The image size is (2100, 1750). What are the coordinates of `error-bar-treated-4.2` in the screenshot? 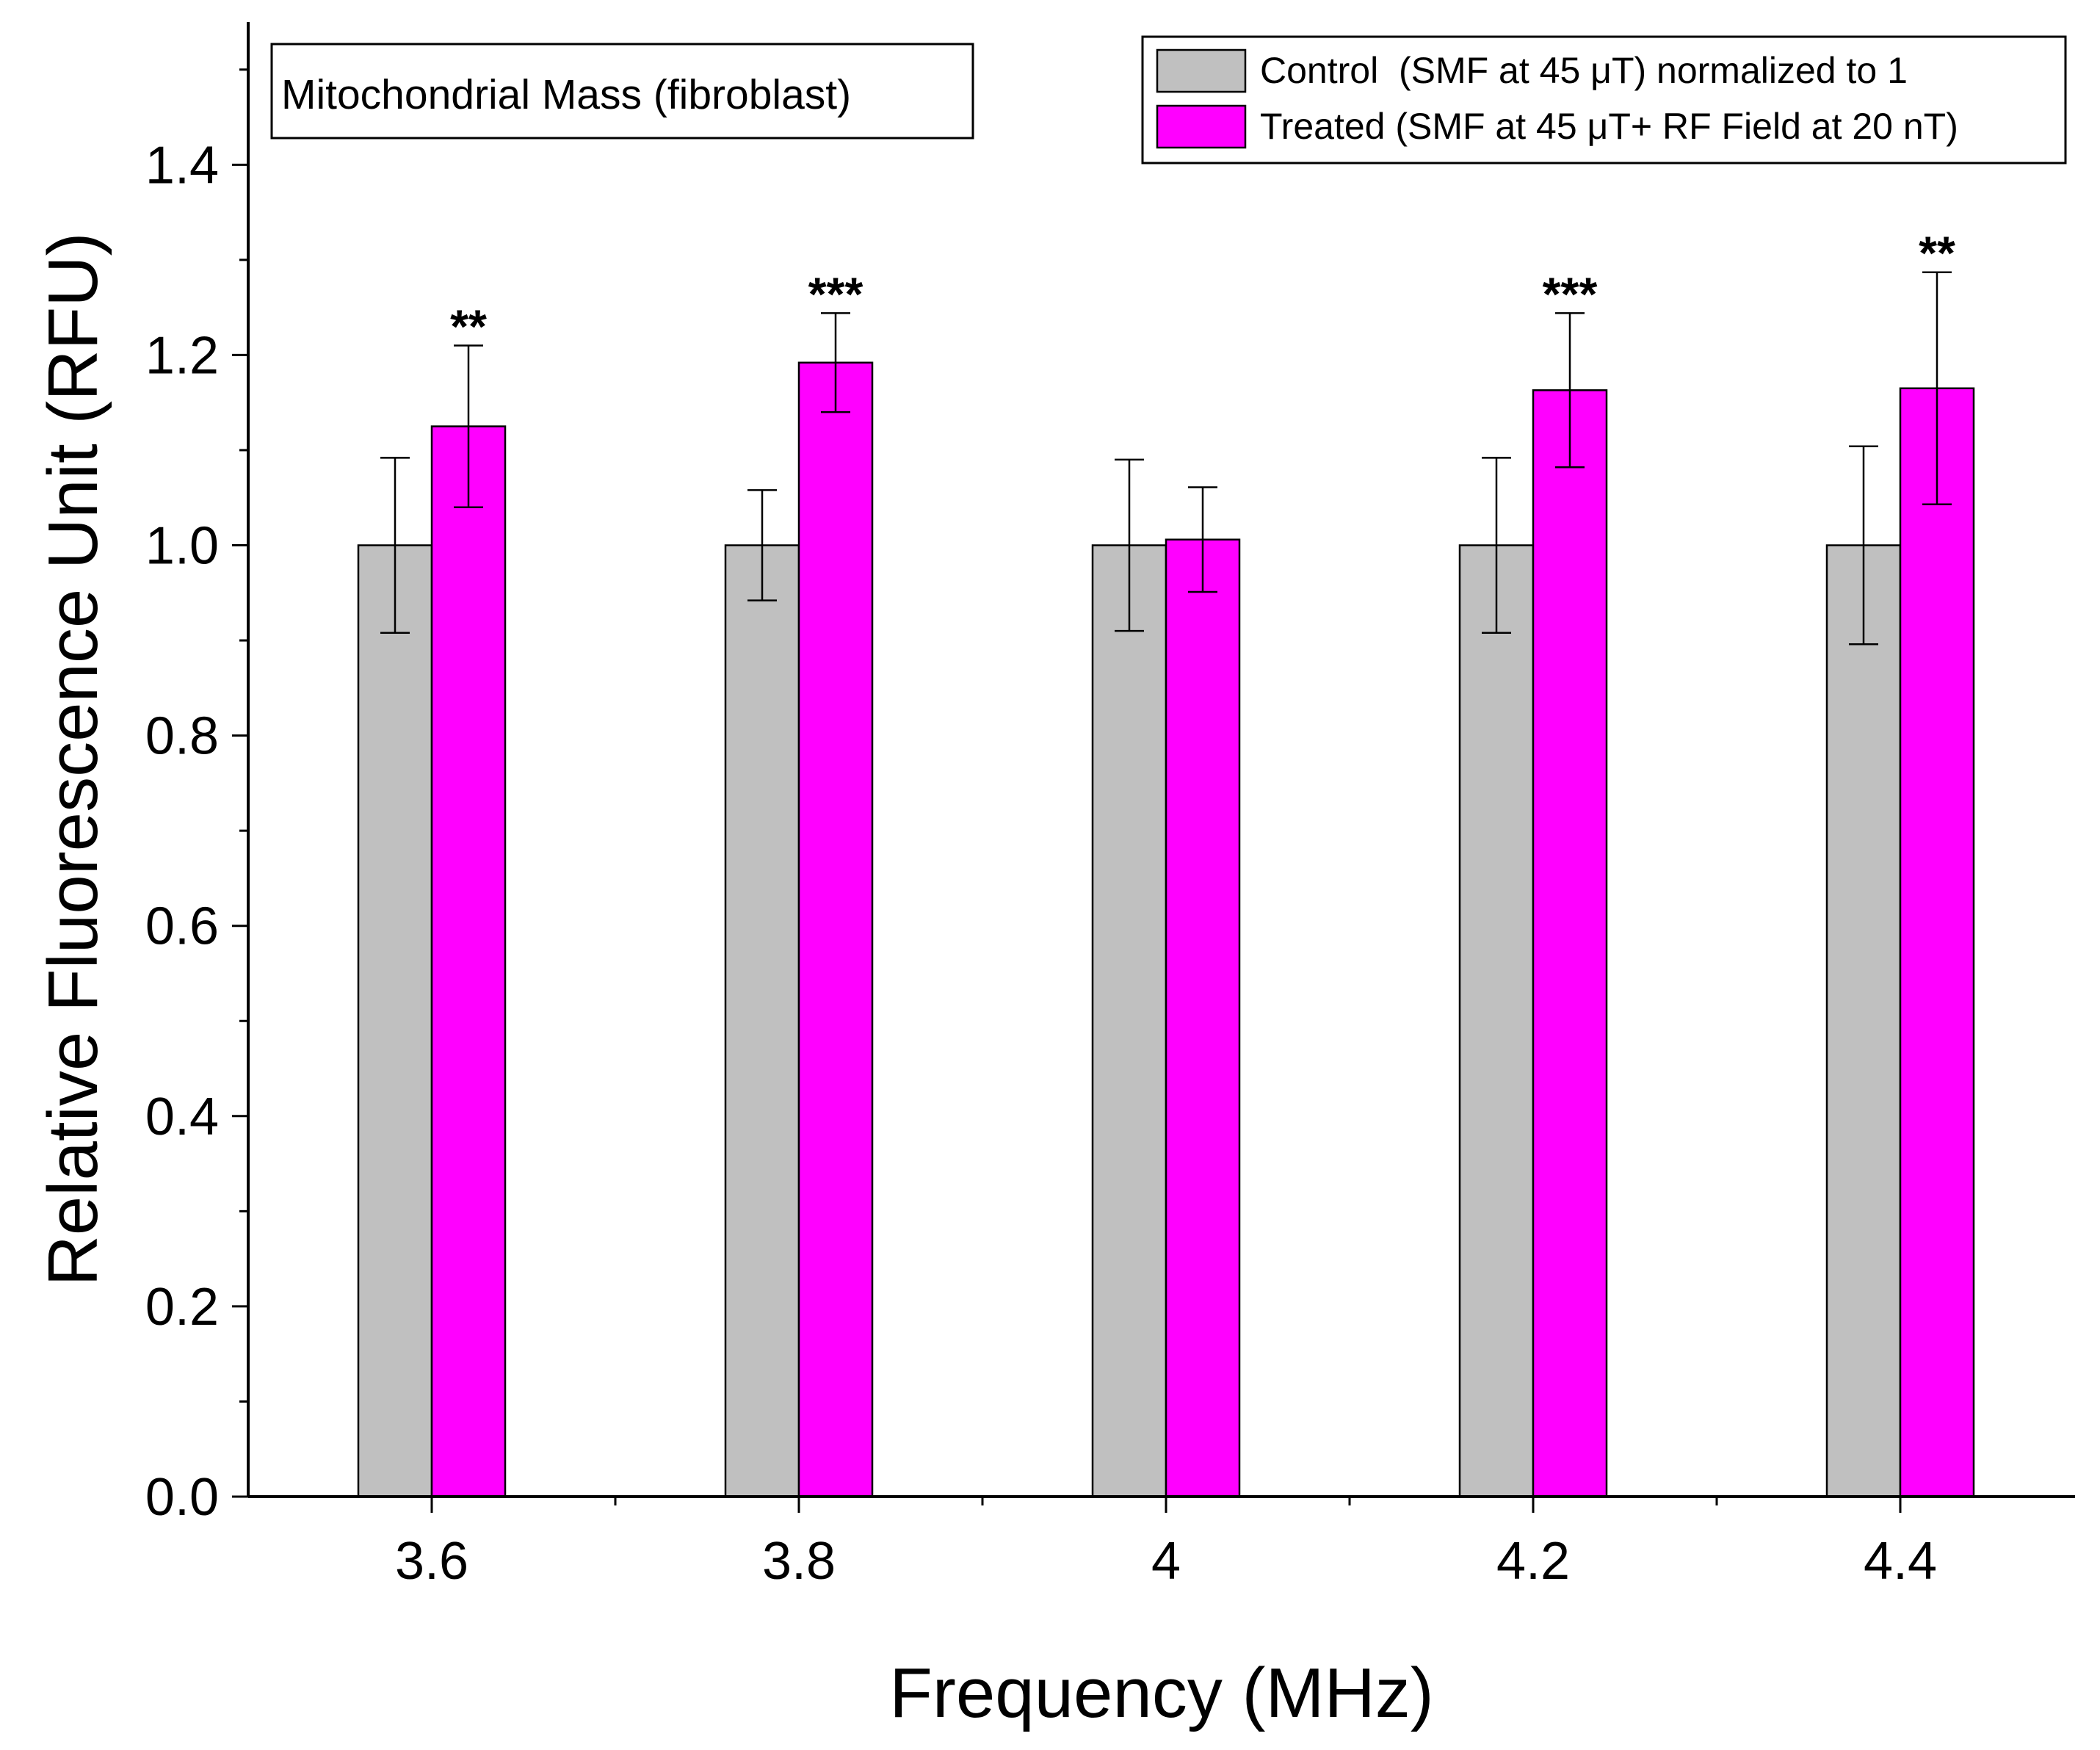 It's located at (1570, 390).